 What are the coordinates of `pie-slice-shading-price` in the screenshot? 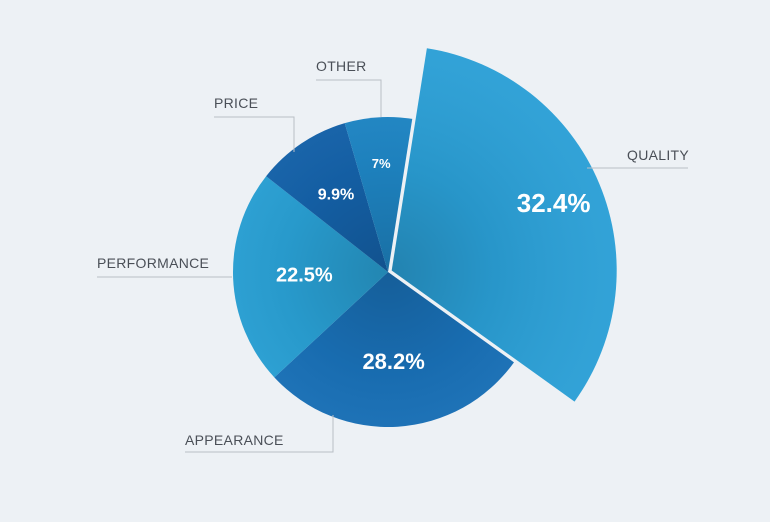 It's located at (327, 197).